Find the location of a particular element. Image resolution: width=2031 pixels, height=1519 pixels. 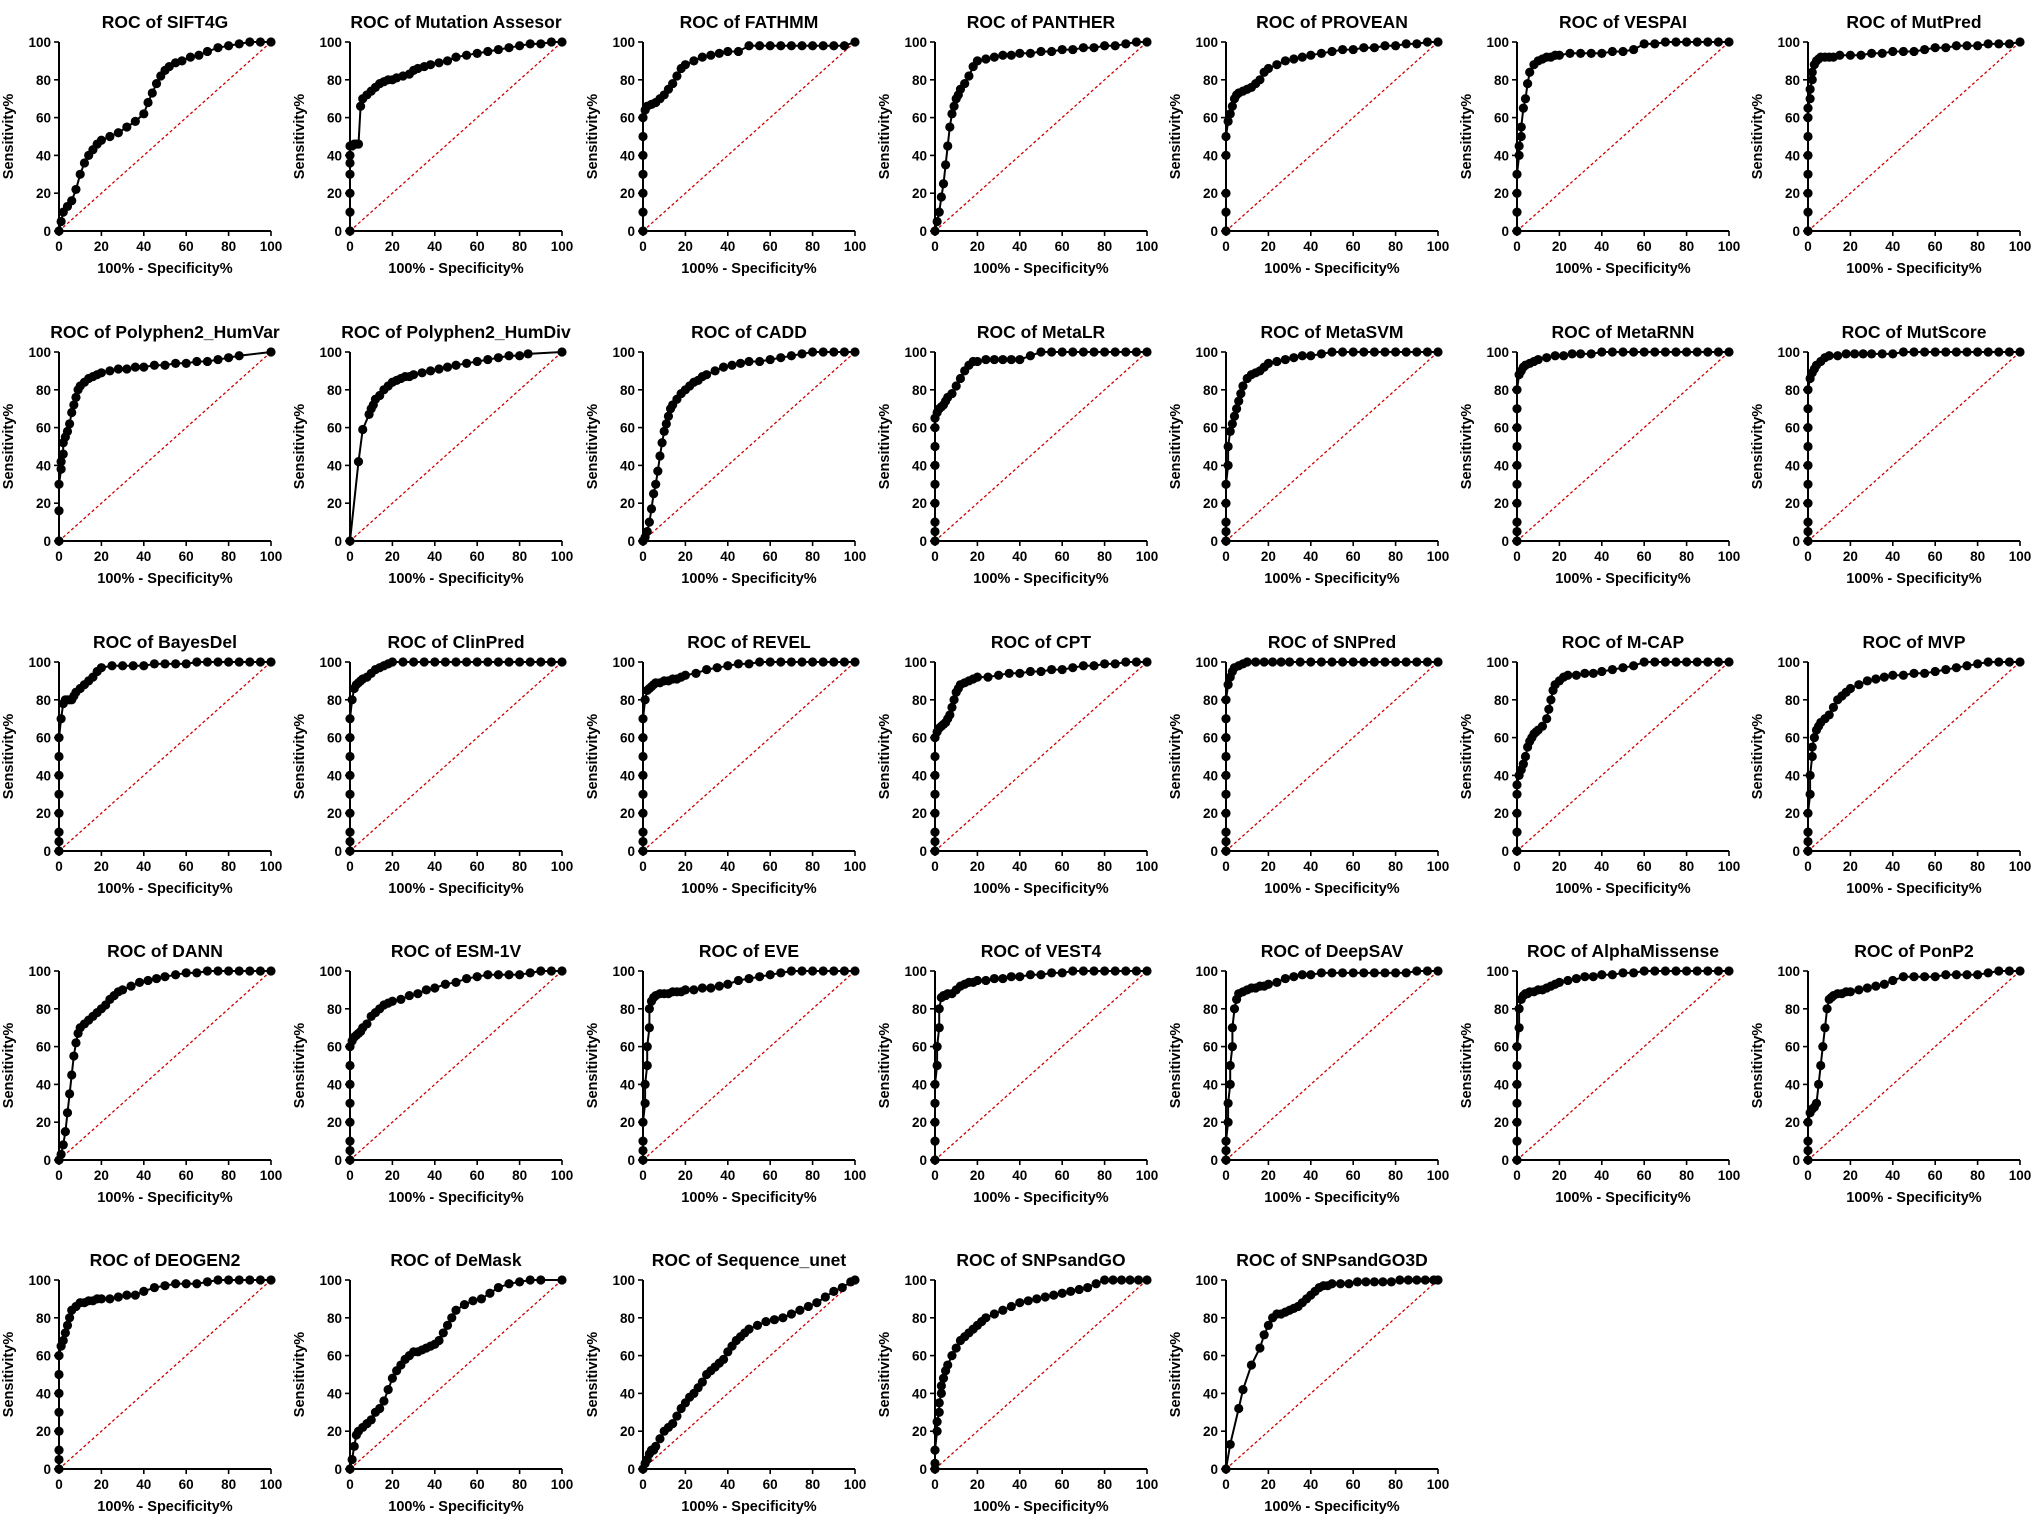

chart-8-title: ROC of Polyphen2_HumVar is located at coordinates (165, 332).